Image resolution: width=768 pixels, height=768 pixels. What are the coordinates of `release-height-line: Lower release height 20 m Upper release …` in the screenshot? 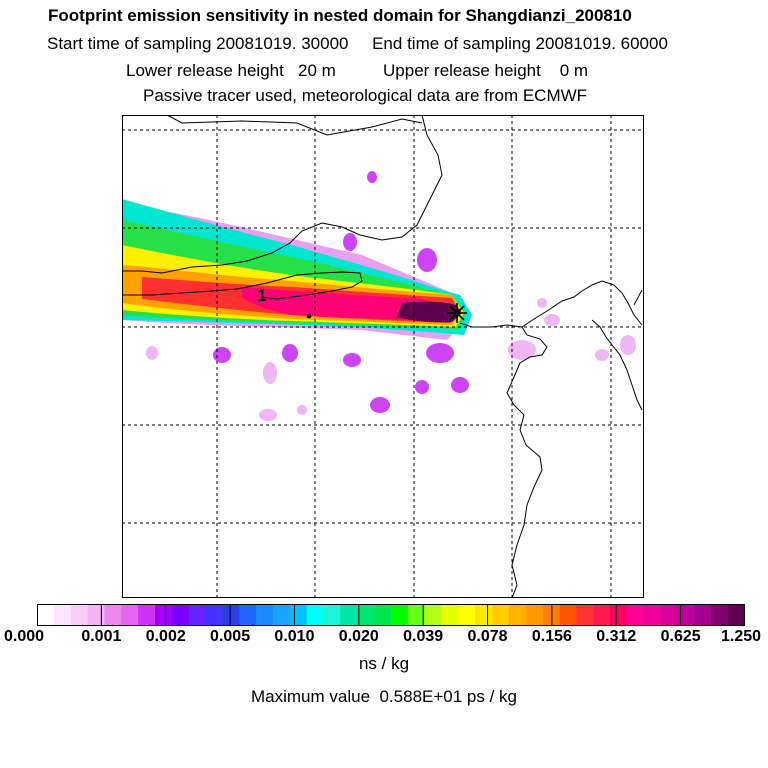 It's located at (357, 70).